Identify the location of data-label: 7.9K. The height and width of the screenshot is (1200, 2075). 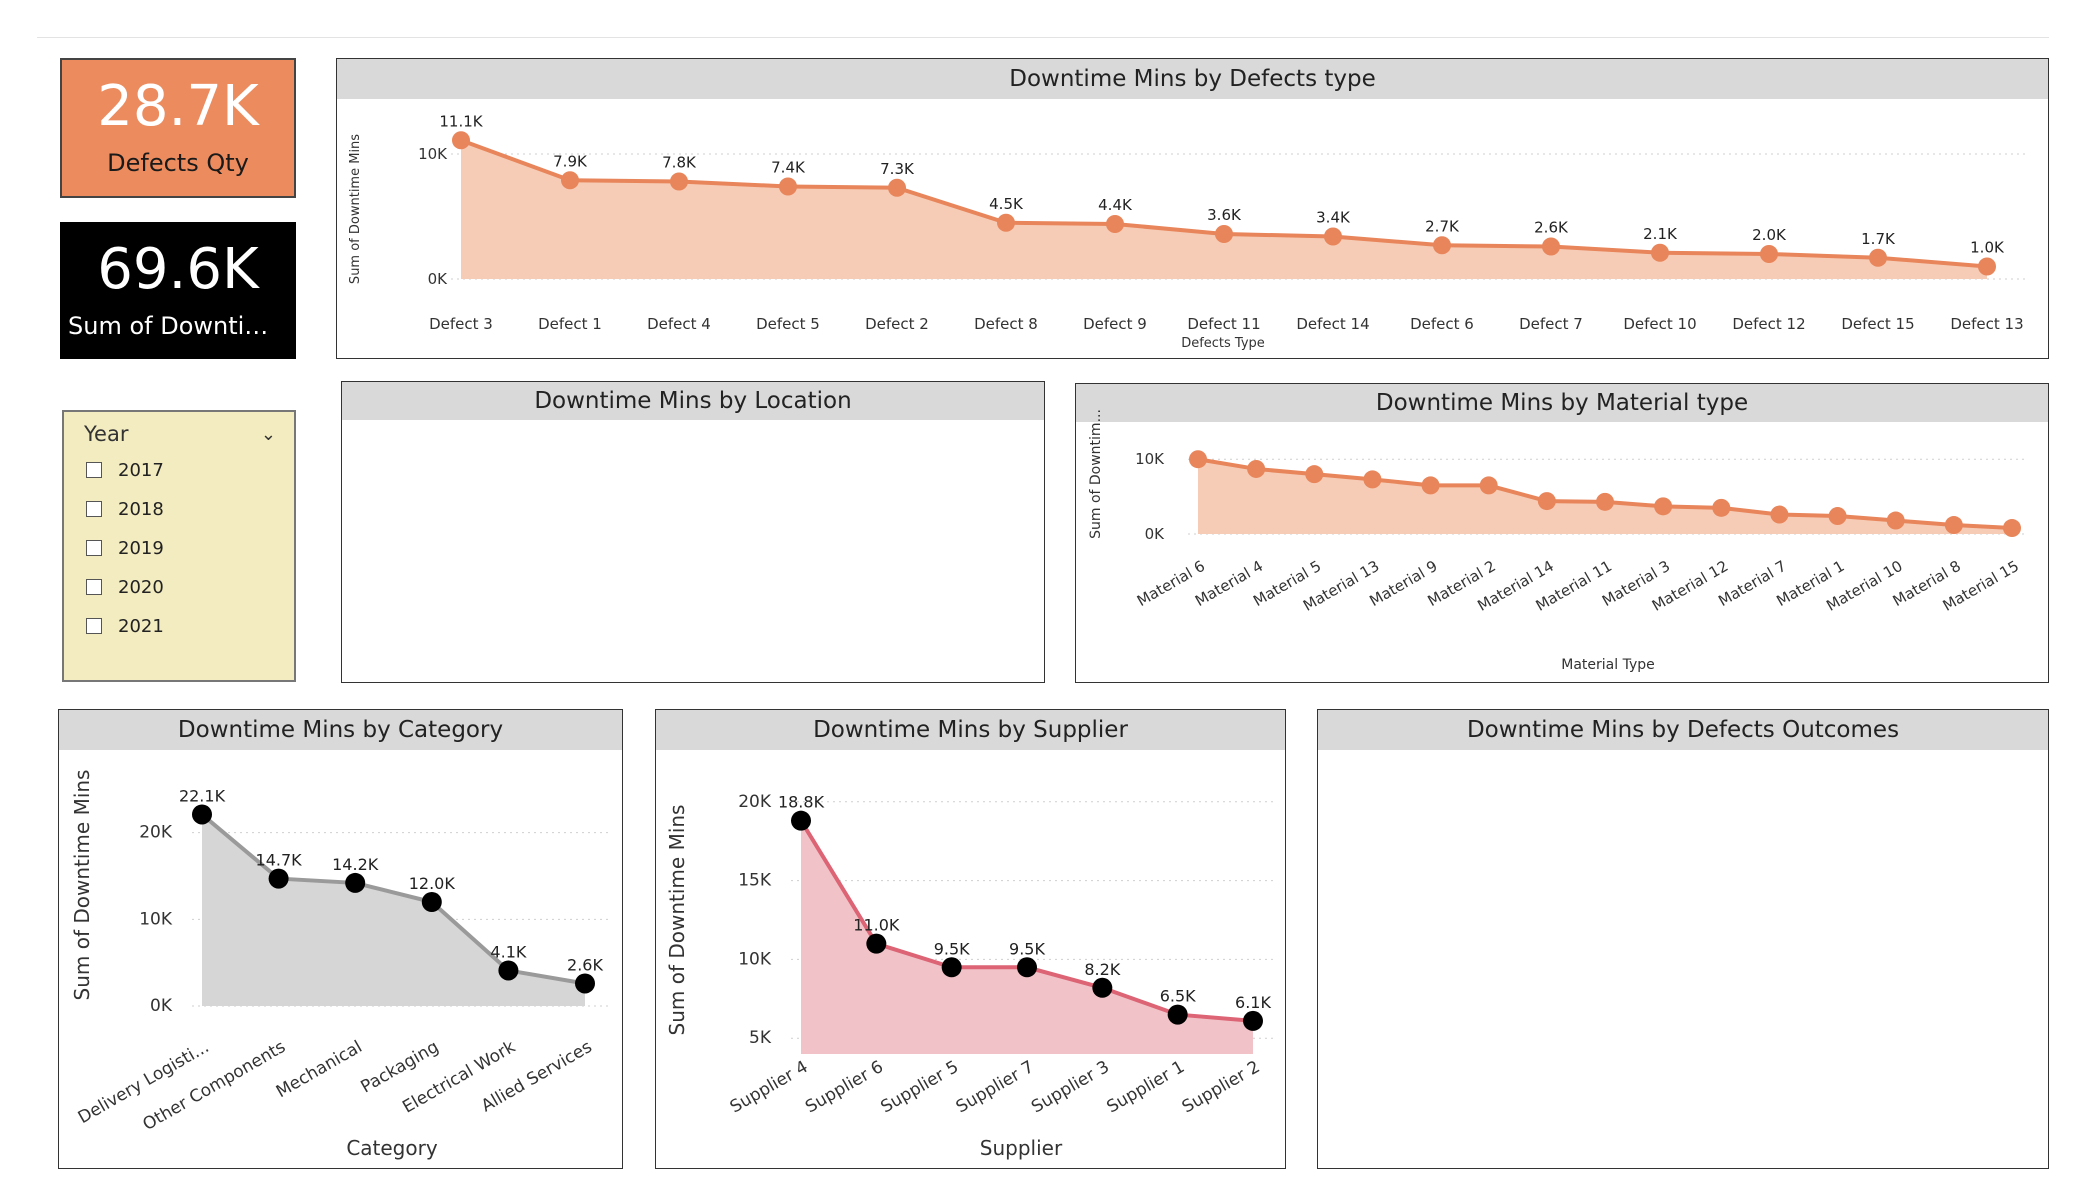
(570, 161).